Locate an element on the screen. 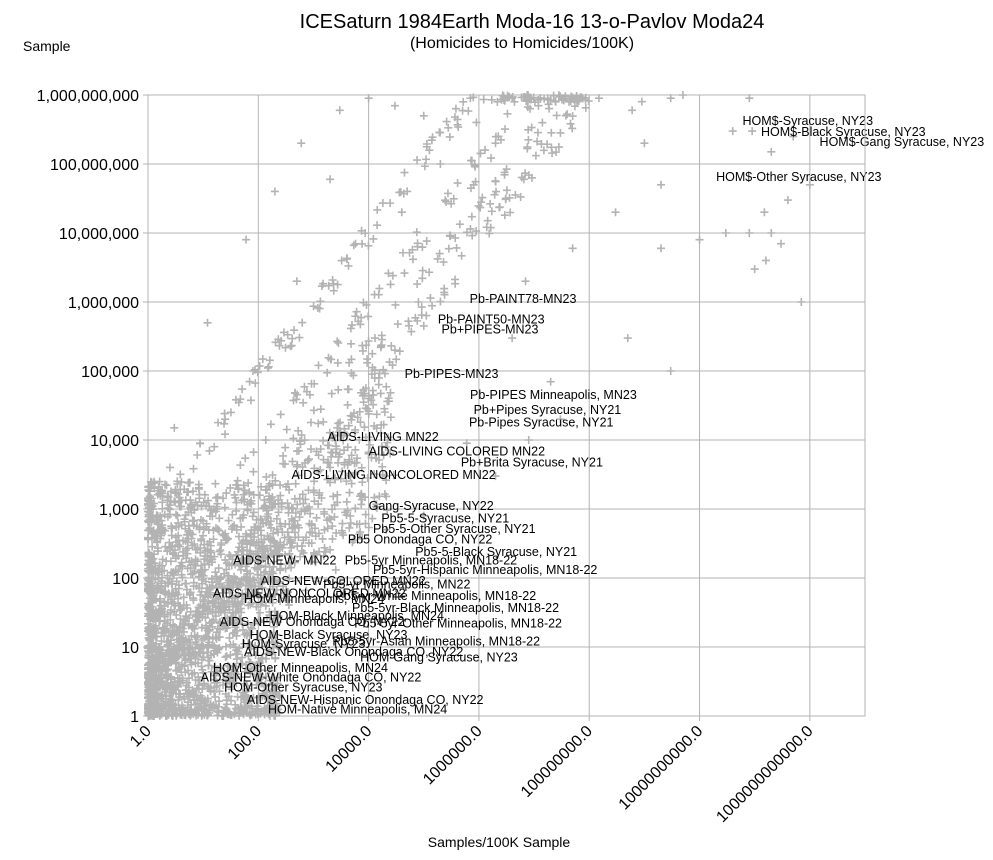  point-annotation: Pb5-5yr-Other Minneapolis, MN18-22 is located at coordinates (458, 623).